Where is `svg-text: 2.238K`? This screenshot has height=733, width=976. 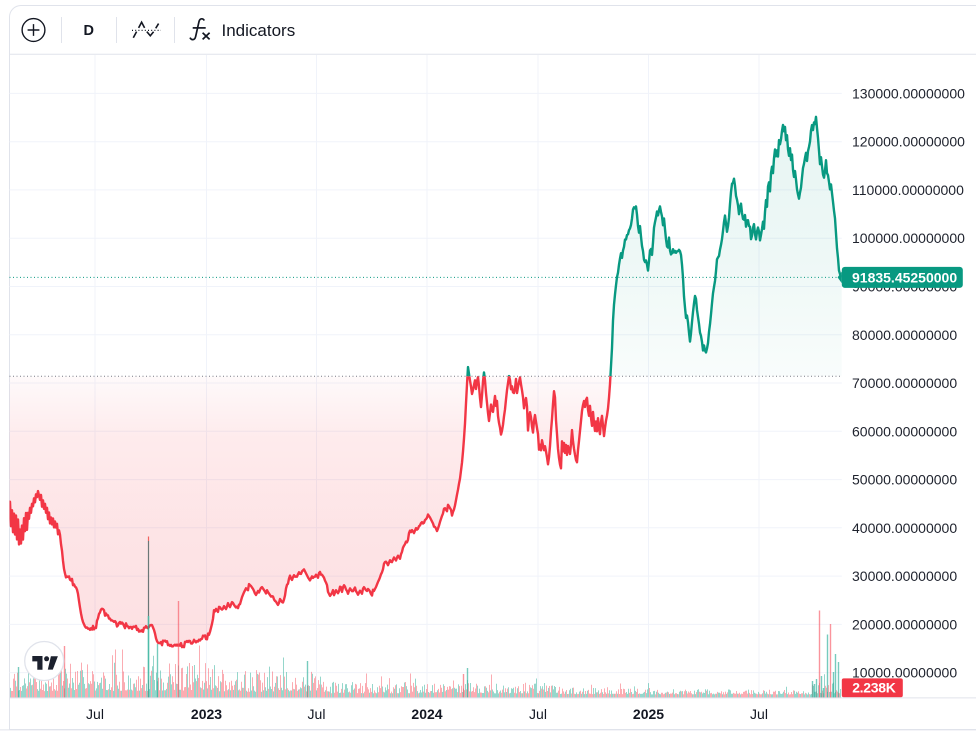
svg-text: 2.238K is located at coordinates (874, 688).